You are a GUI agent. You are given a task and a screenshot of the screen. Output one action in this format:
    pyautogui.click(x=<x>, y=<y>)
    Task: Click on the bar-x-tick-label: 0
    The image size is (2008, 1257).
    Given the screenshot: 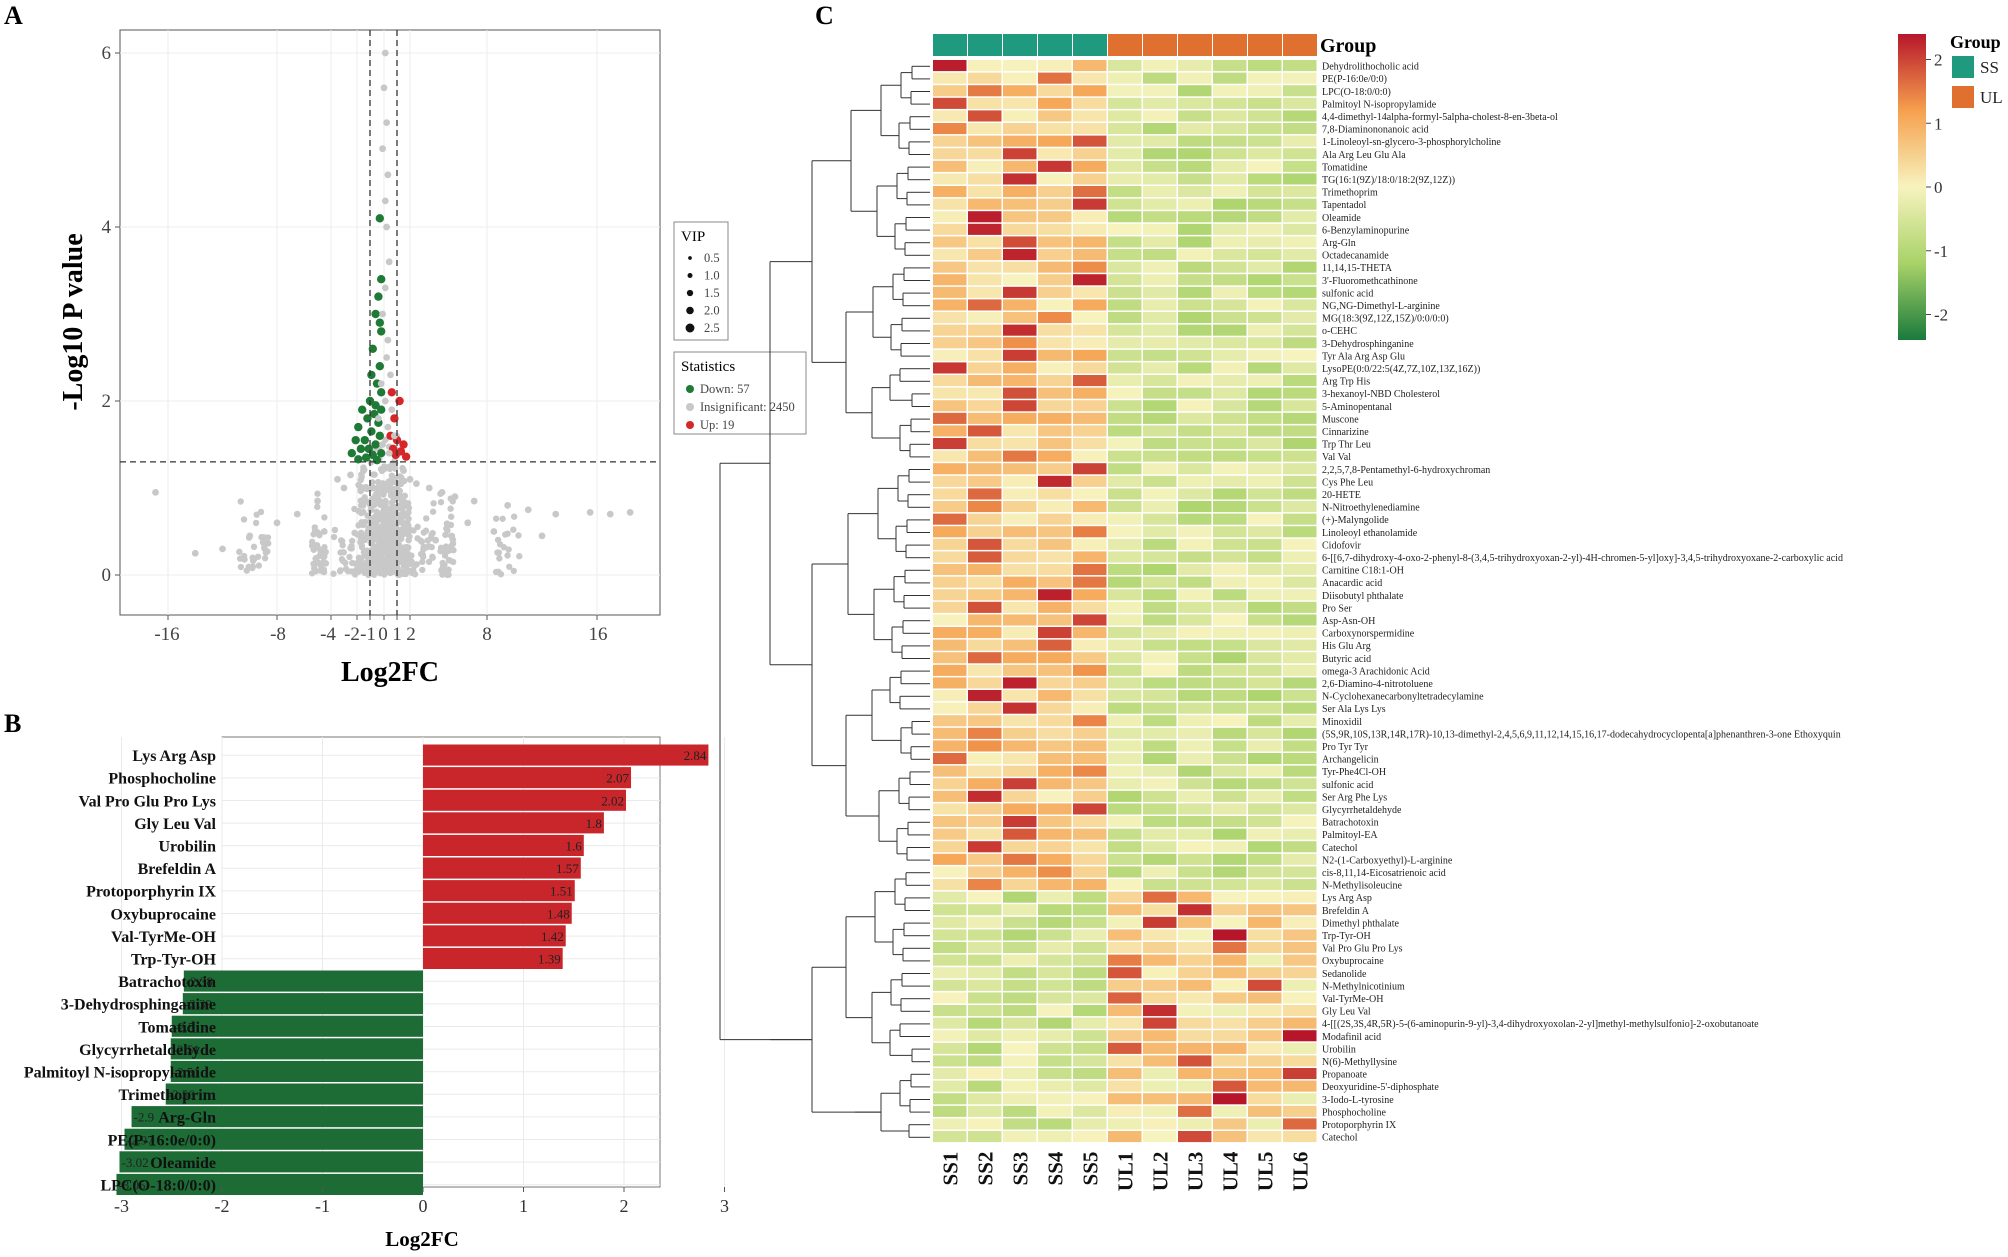 What is the action you would take?
    pyautogui.click(x=423, y=1206)
    